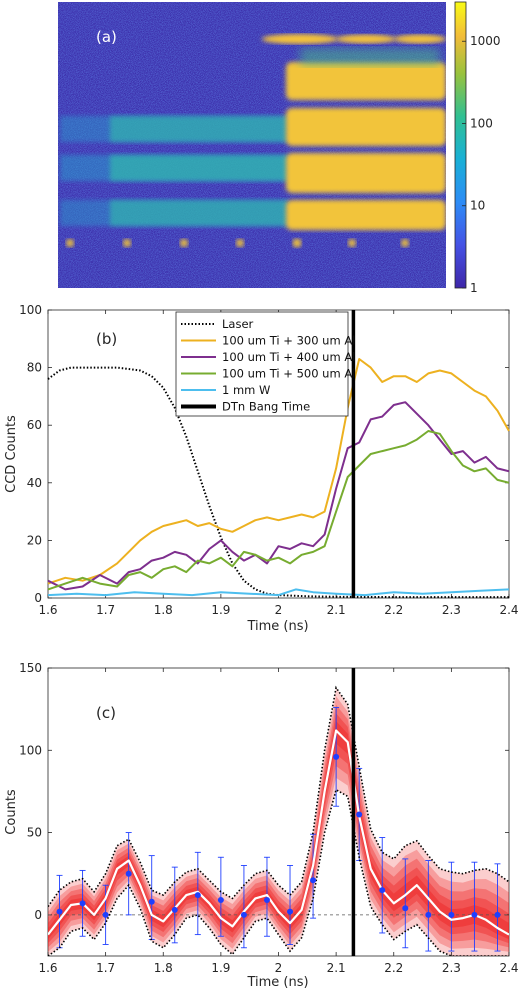  Describe the element at coordinates (30, 668) in the screenshot. I see `panel-c-y-tick-label: 150` at that location.